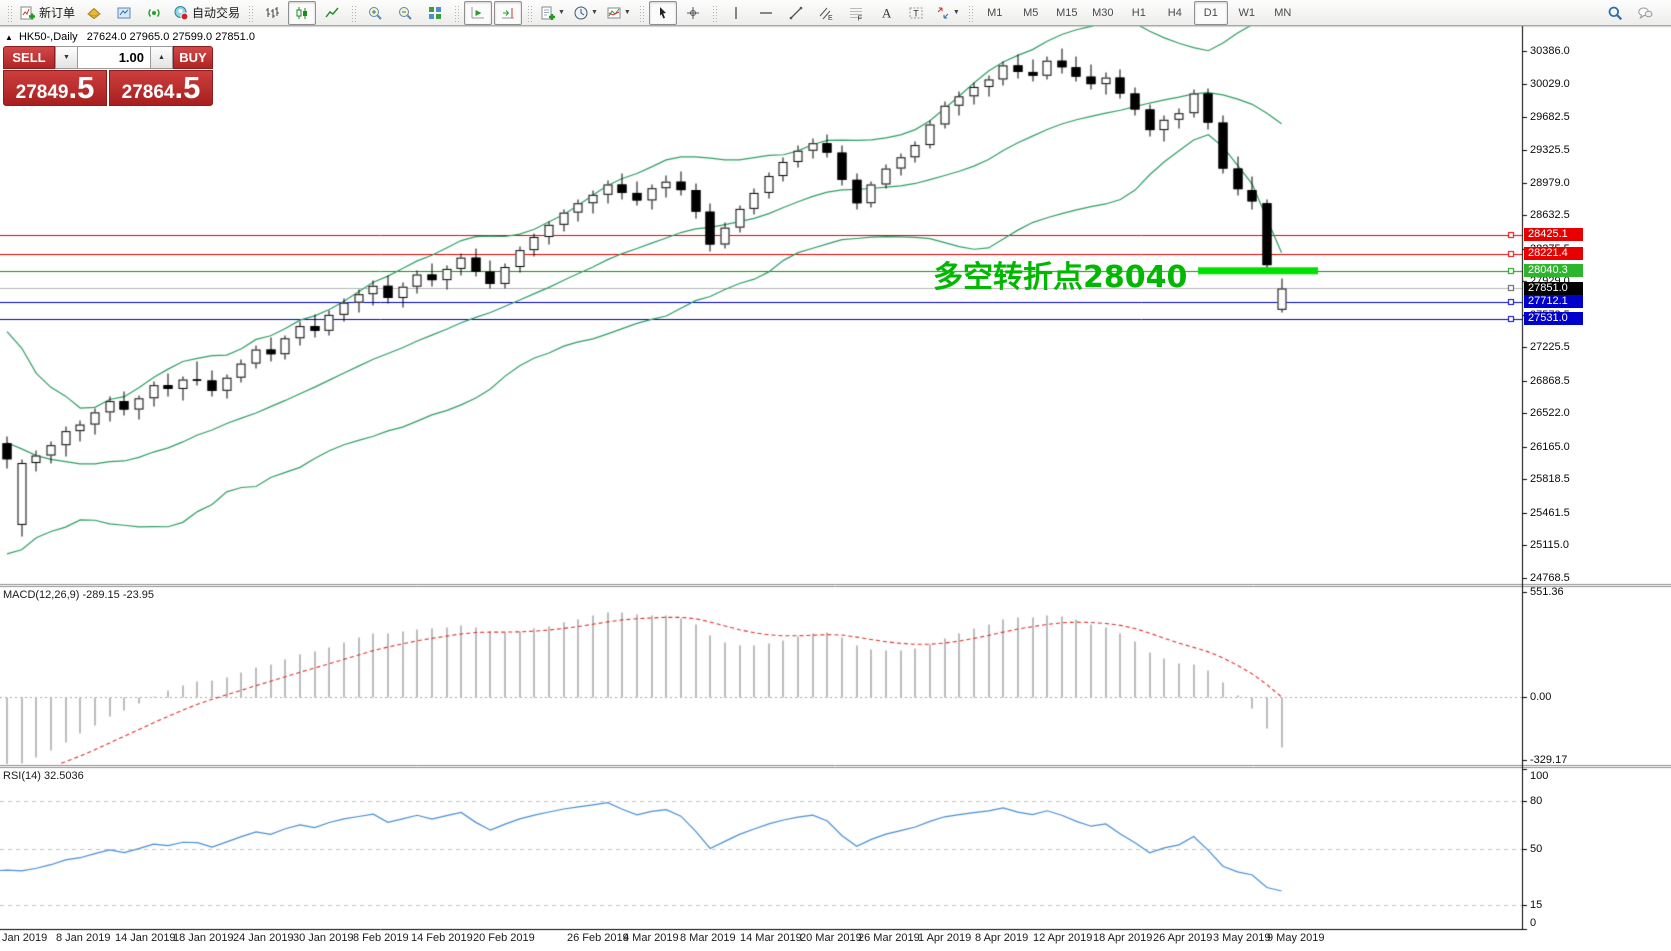 This screenshot has width=1671, height=951. I want to click on metaeditor-button, so click(94, 13).